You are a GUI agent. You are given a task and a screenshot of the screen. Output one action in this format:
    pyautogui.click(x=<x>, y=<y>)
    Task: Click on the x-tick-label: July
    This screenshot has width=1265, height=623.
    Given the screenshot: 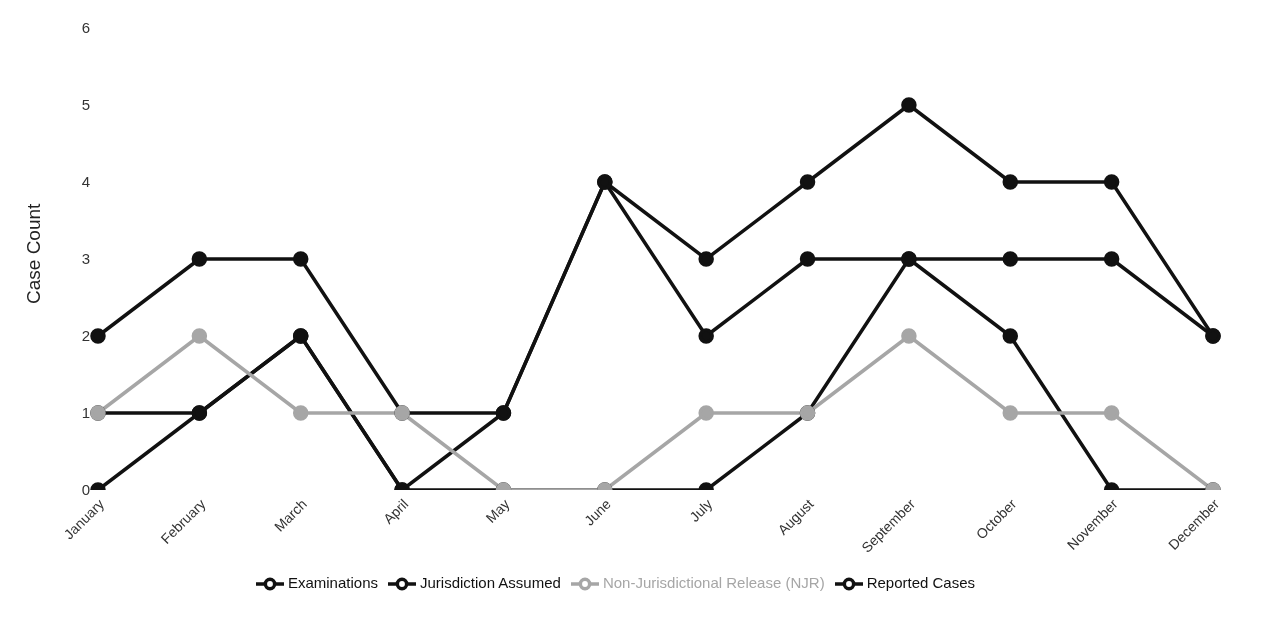 What is the action you would take?
    pyautogui.click(x=701, y=510)
    